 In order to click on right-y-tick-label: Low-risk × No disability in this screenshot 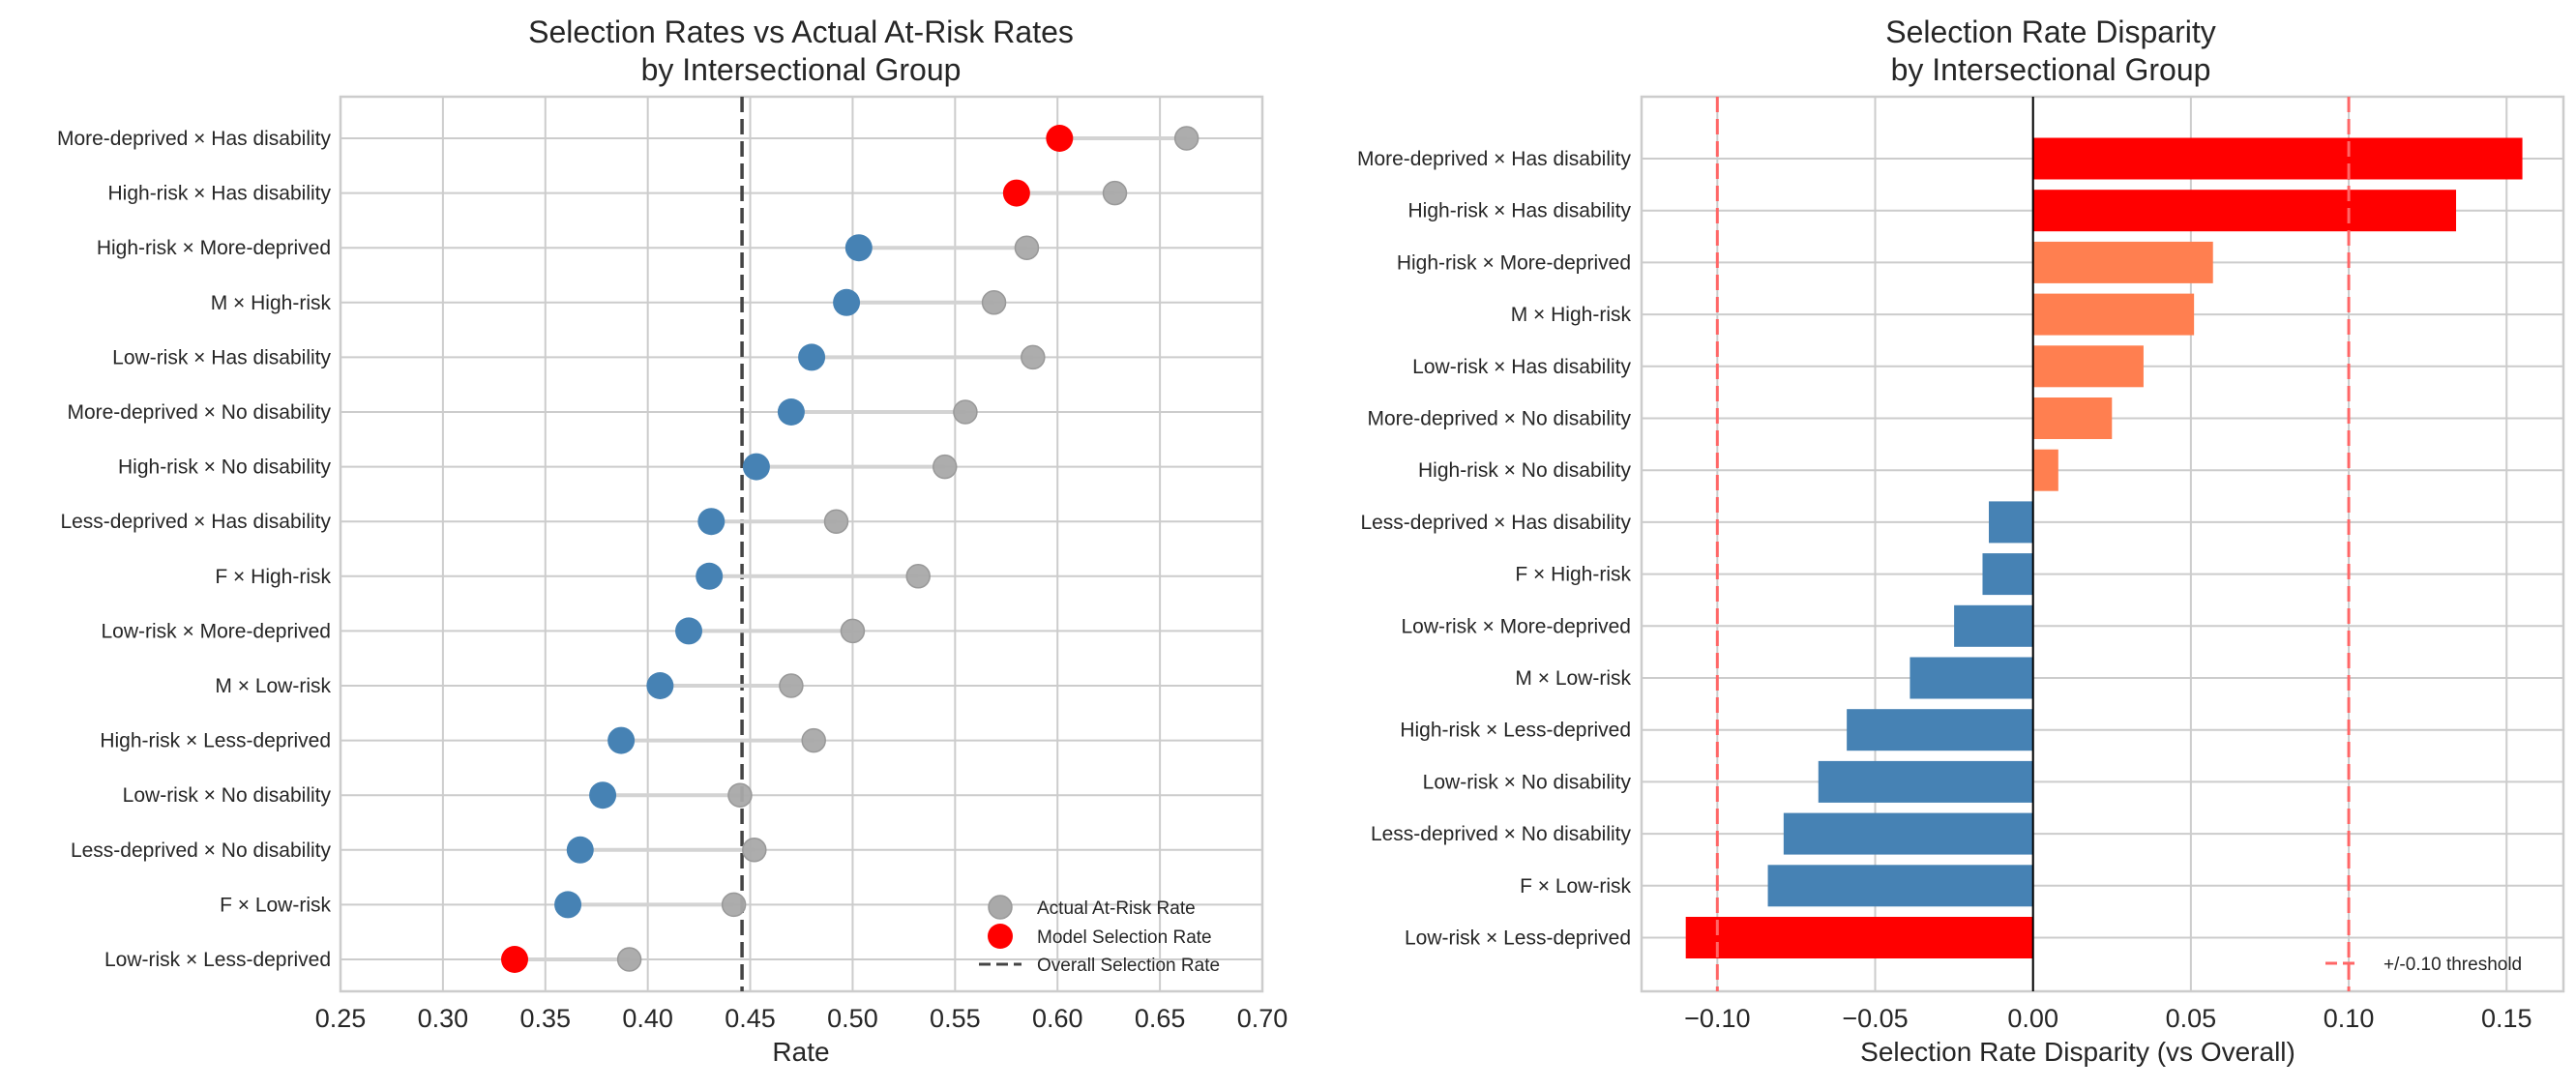, I will do `click(1528, 782)`.